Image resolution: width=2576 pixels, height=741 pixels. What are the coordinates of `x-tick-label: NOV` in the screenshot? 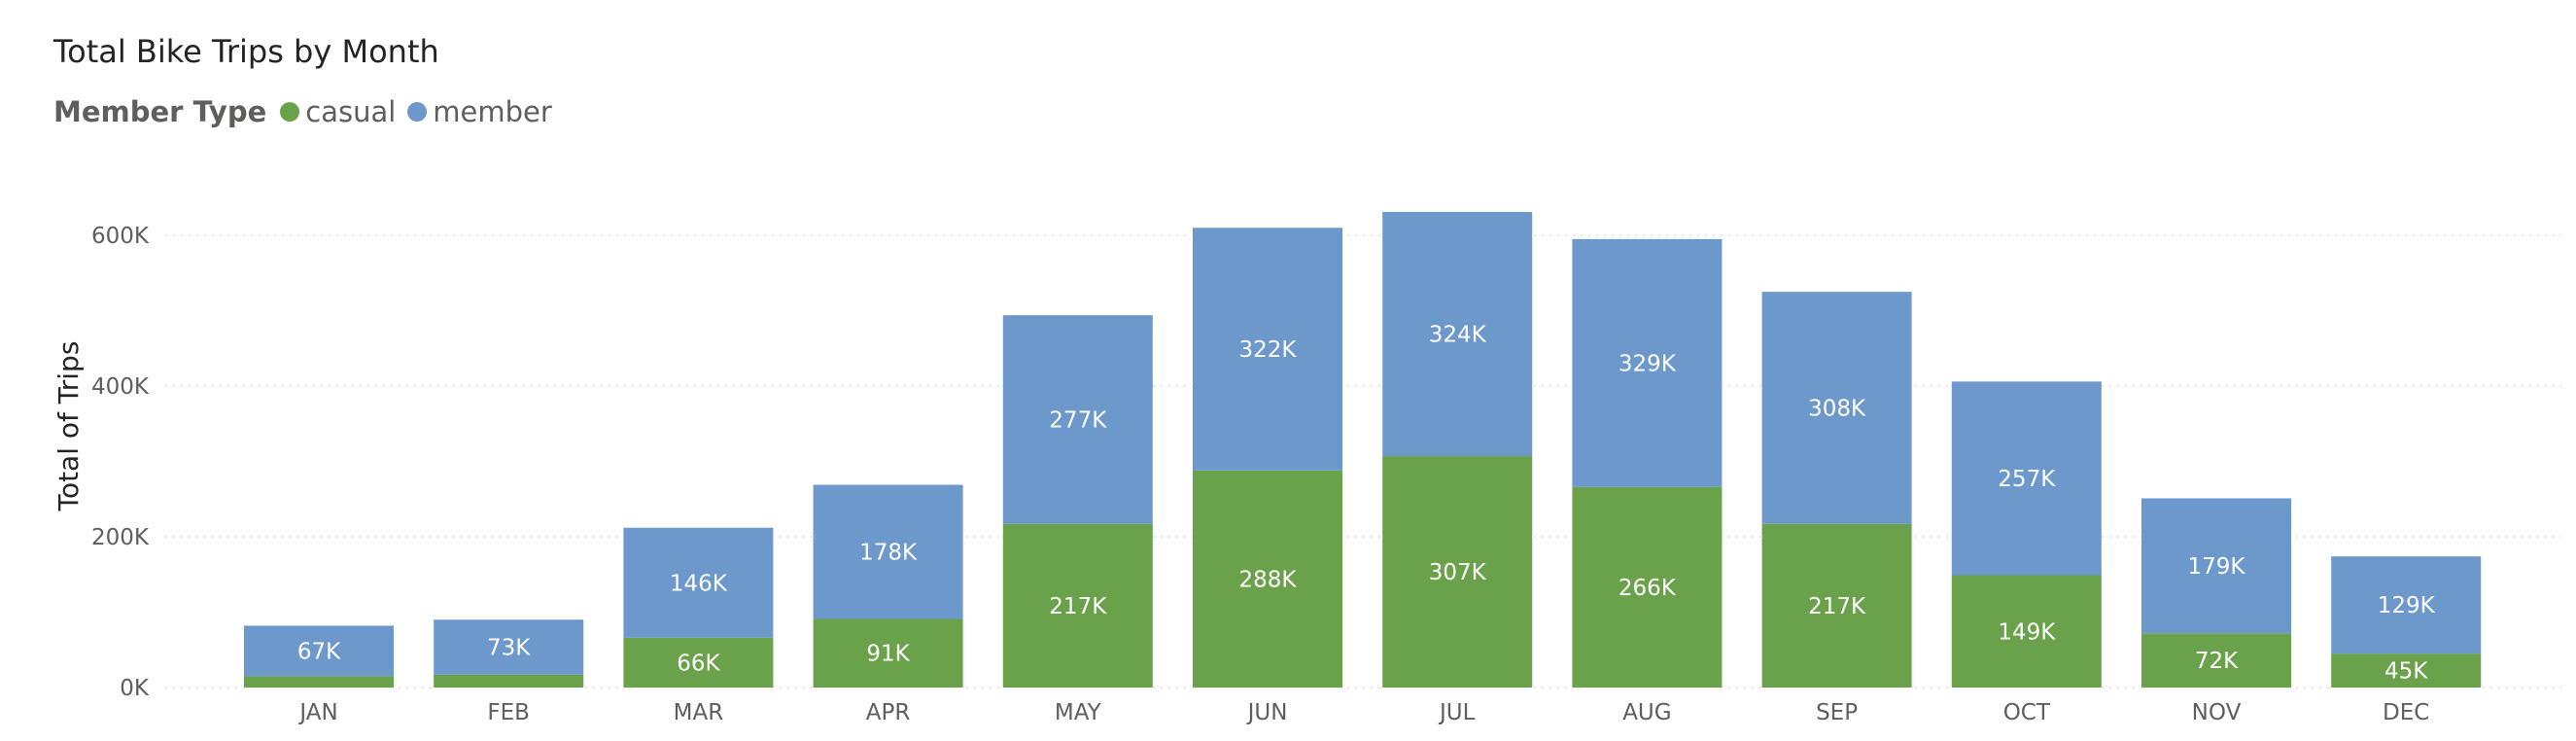 It's located at (2217, 712).